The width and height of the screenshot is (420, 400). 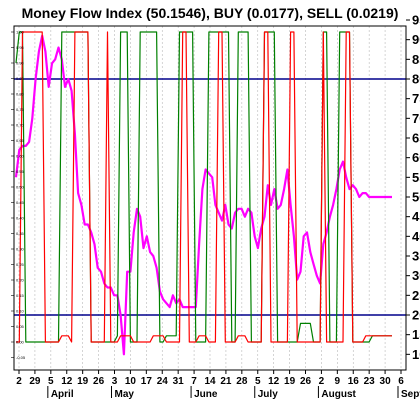 I want to click on x-tick-label: 6, so click(x=401, y=381).